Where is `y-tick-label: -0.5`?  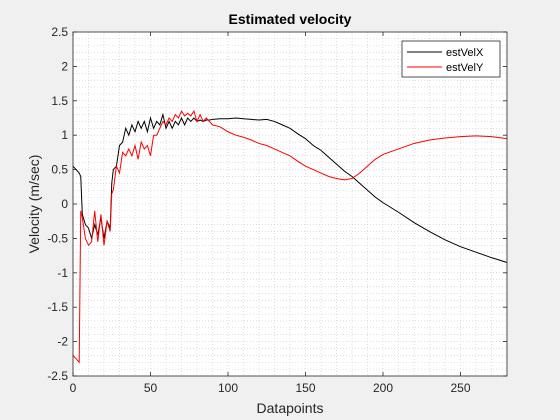 y-tick-label: -0.5 is located at coordinates (57, 238).